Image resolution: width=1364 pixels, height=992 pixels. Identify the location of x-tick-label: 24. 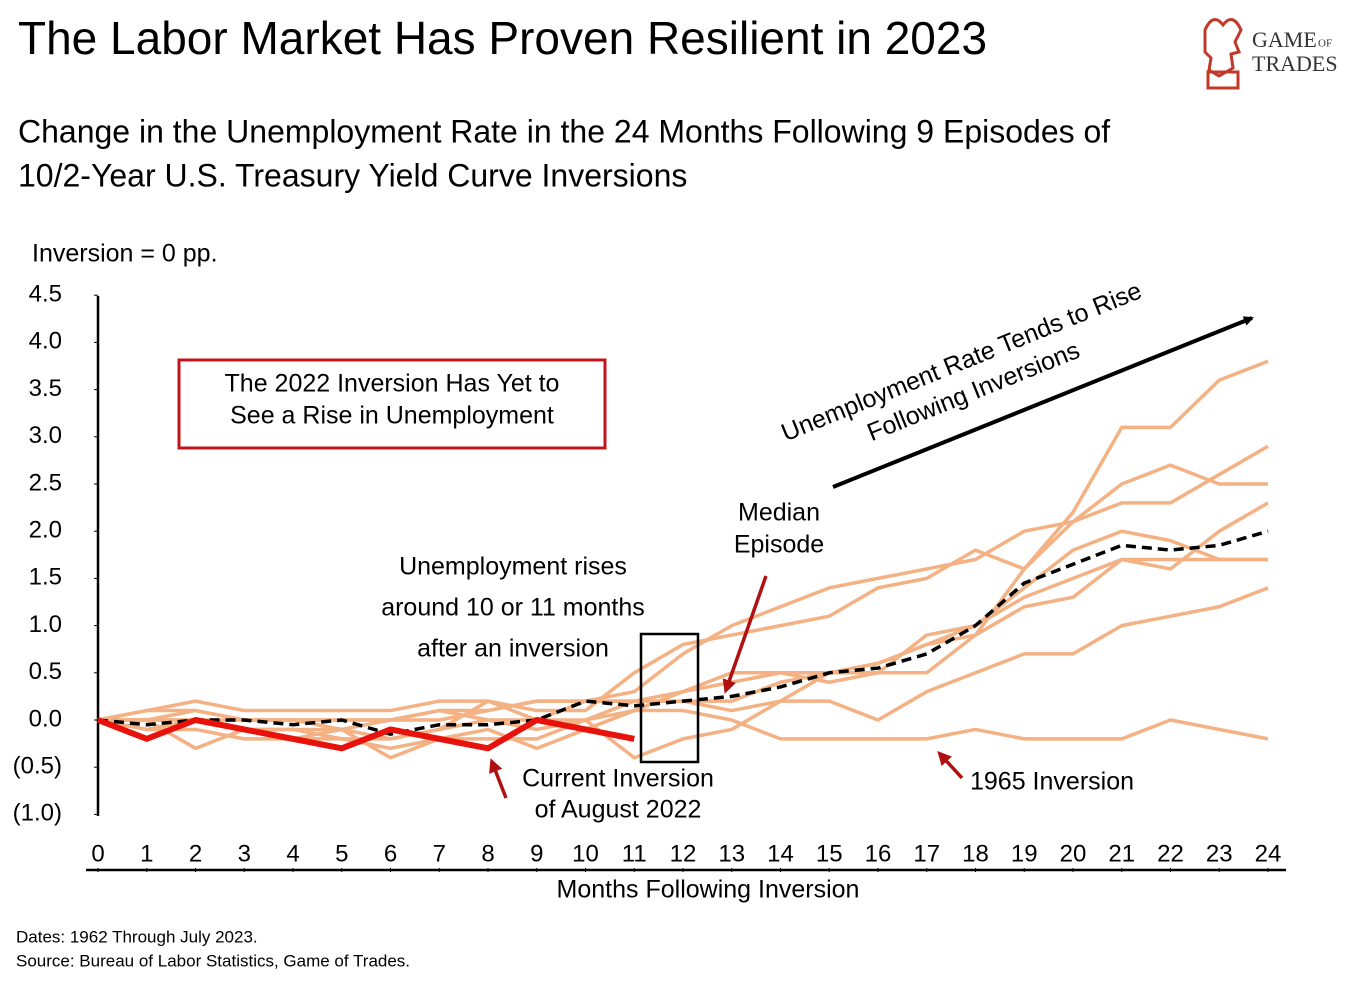
(1268, 853).